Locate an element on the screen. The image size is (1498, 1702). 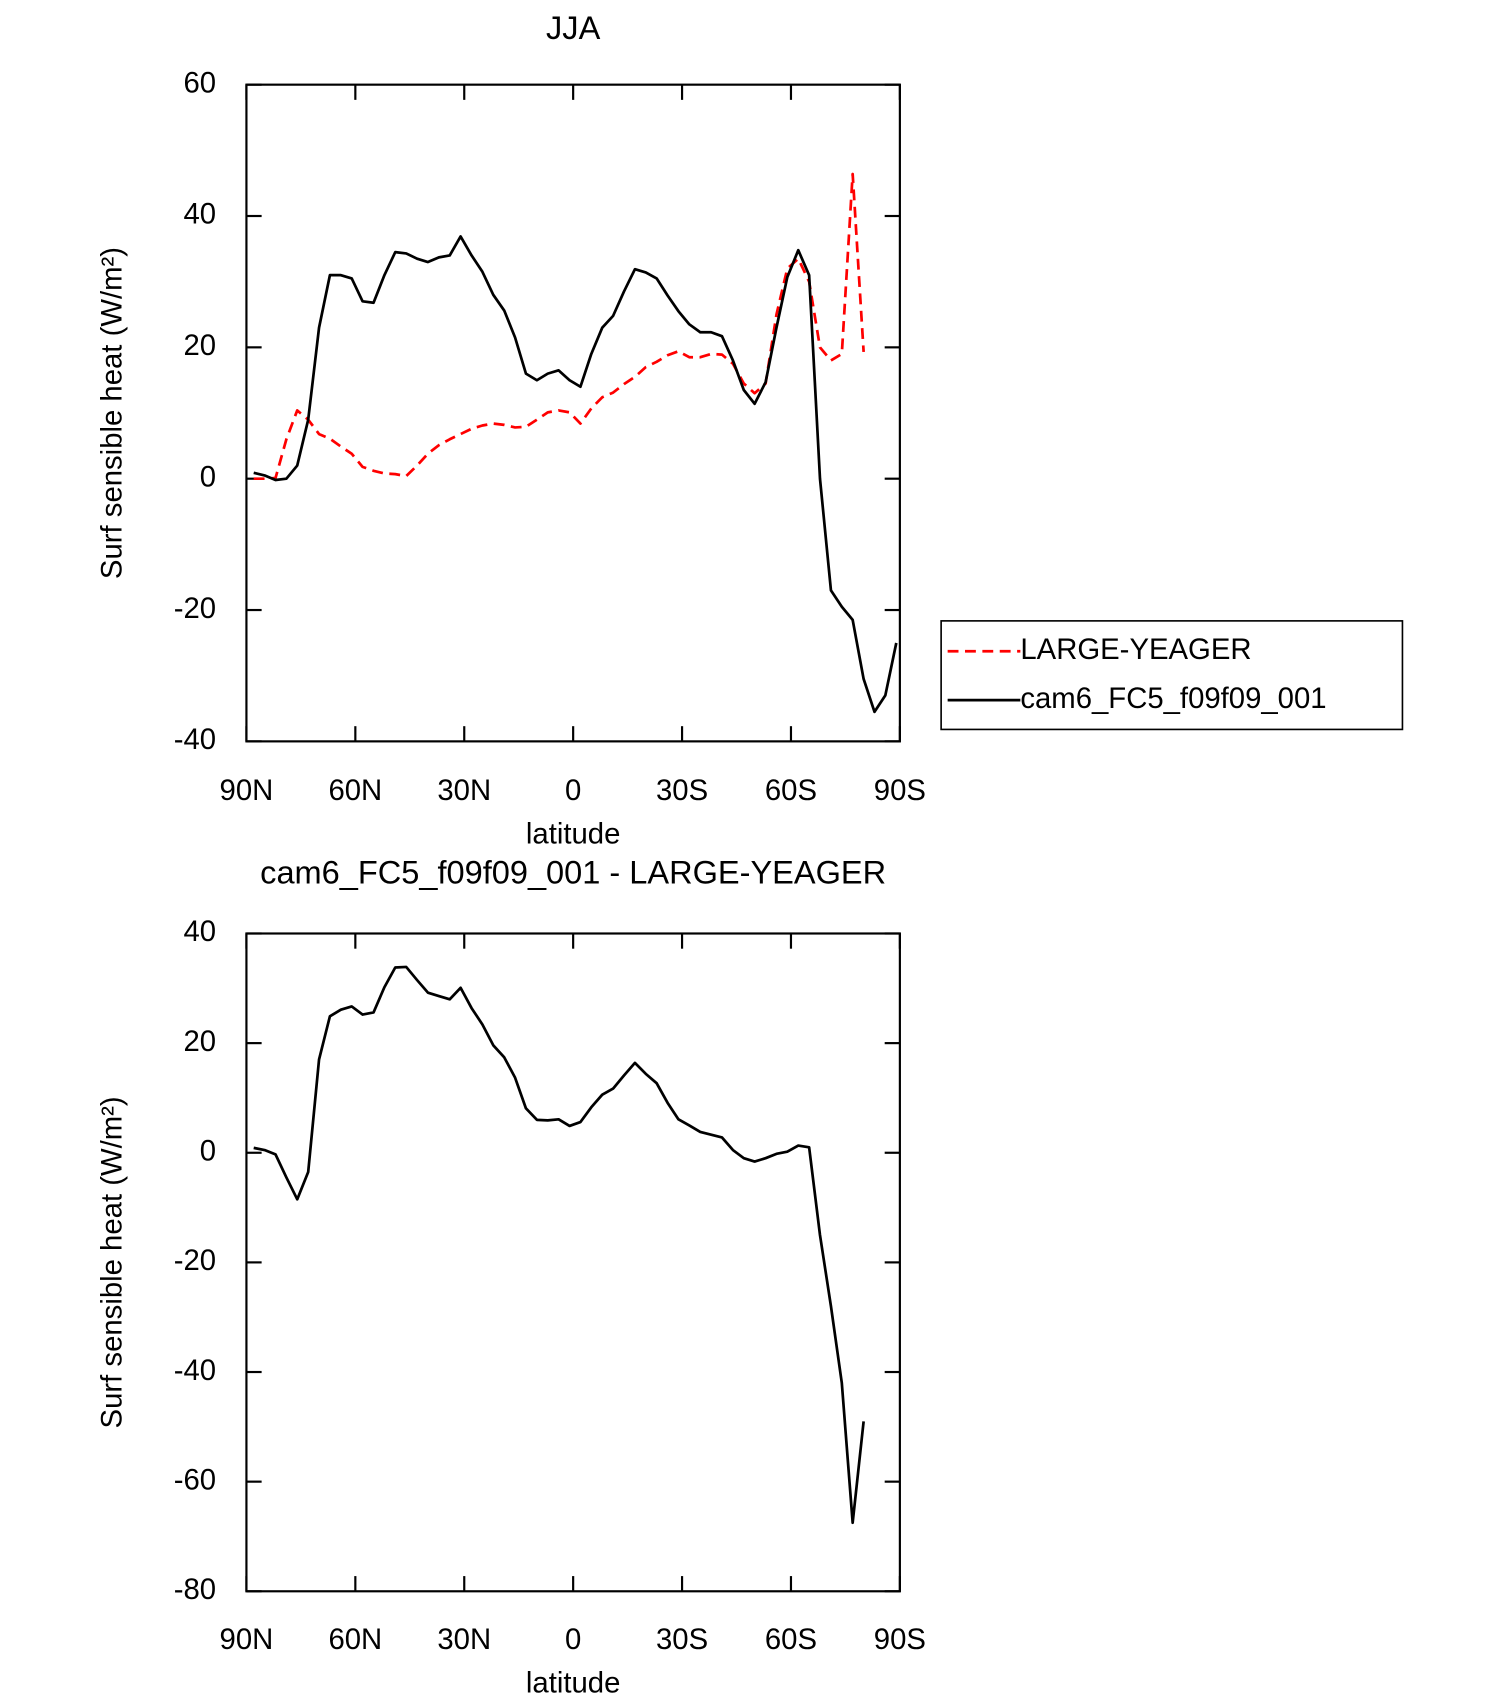
chart-title: cam6_FC5_f09f09_001 - LARGE-YEAGER is located at coordinates (573, 872).